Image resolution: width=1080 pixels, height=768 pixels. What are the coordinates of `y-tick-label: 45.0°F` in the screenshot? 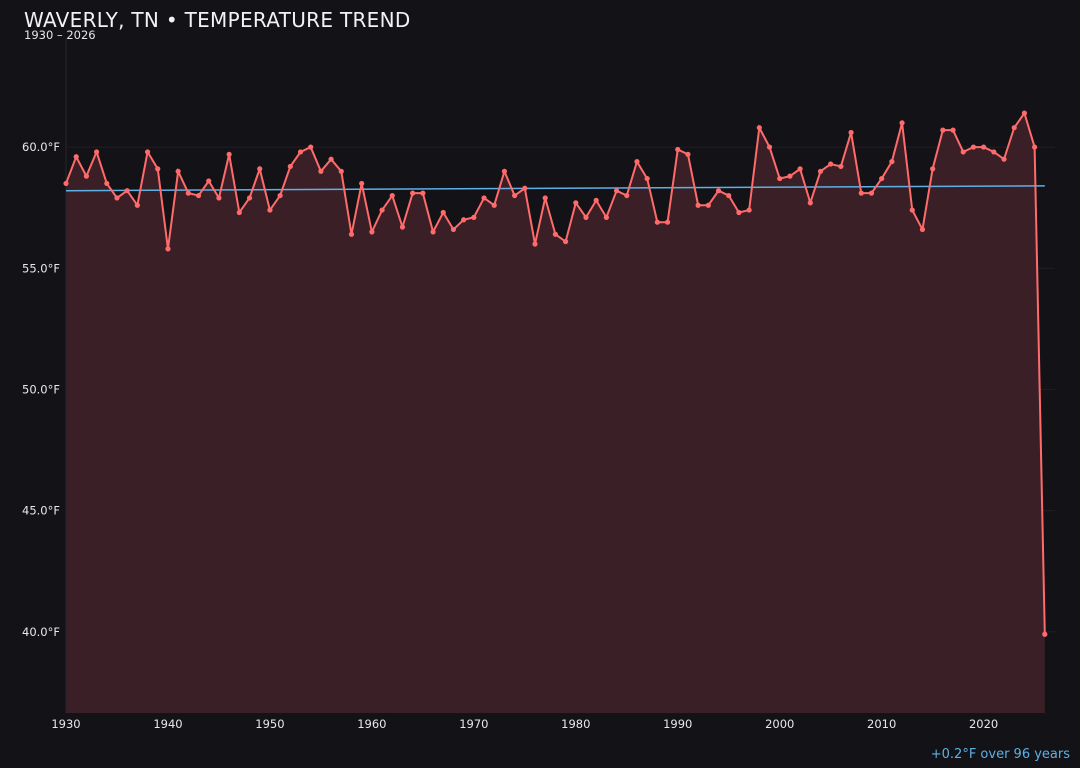 It's located at (41, 511).